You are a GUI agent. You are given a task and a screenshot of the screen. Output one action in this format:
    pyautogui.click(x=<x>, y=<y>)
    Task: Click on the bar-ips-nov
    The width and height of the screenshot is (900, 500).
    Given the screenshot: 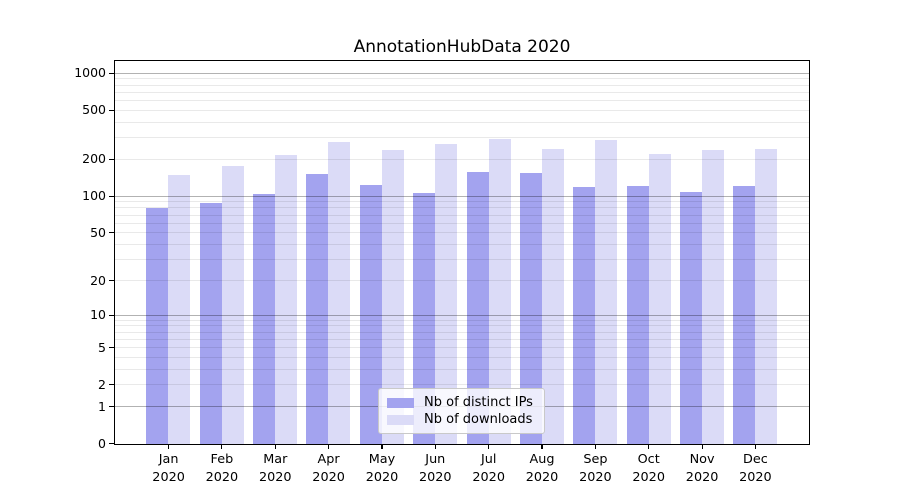 What is the action you would take?
    pyautogui.click(x=690, y=317)
    